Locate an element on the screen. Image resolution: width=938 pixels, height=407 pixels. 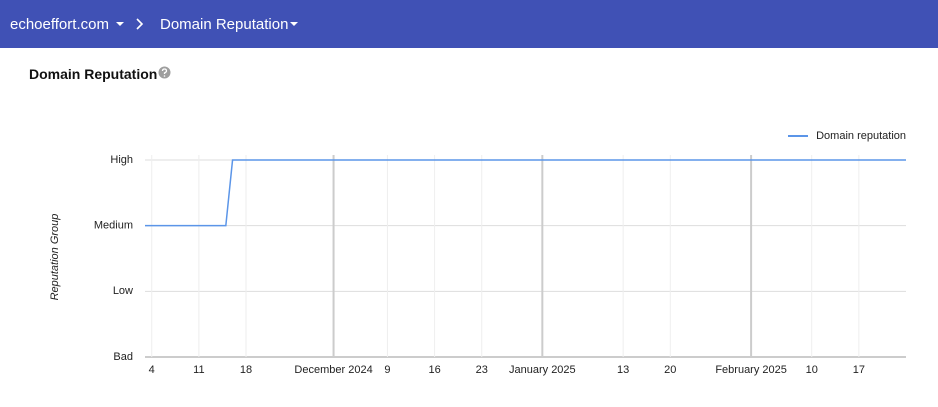
page-selector: Domain Reputation is located at coordinates (224, 24).